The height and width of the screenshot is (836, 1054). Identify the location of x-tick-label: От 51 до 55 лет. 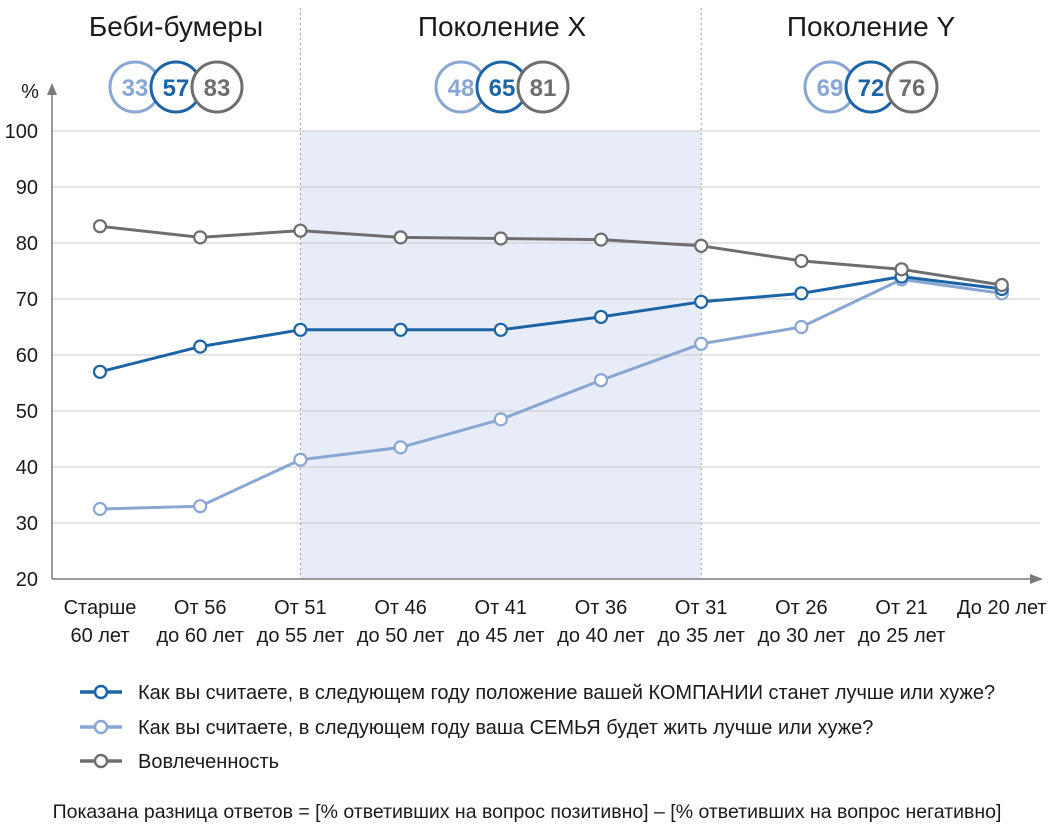
(300, 622).